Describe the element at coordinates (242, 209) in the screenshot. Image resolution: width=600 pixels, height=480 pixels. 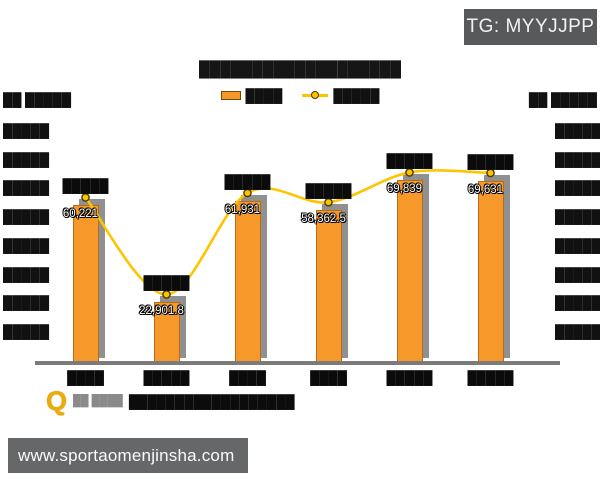
I see `bar-value-label: 61,931` at that location.